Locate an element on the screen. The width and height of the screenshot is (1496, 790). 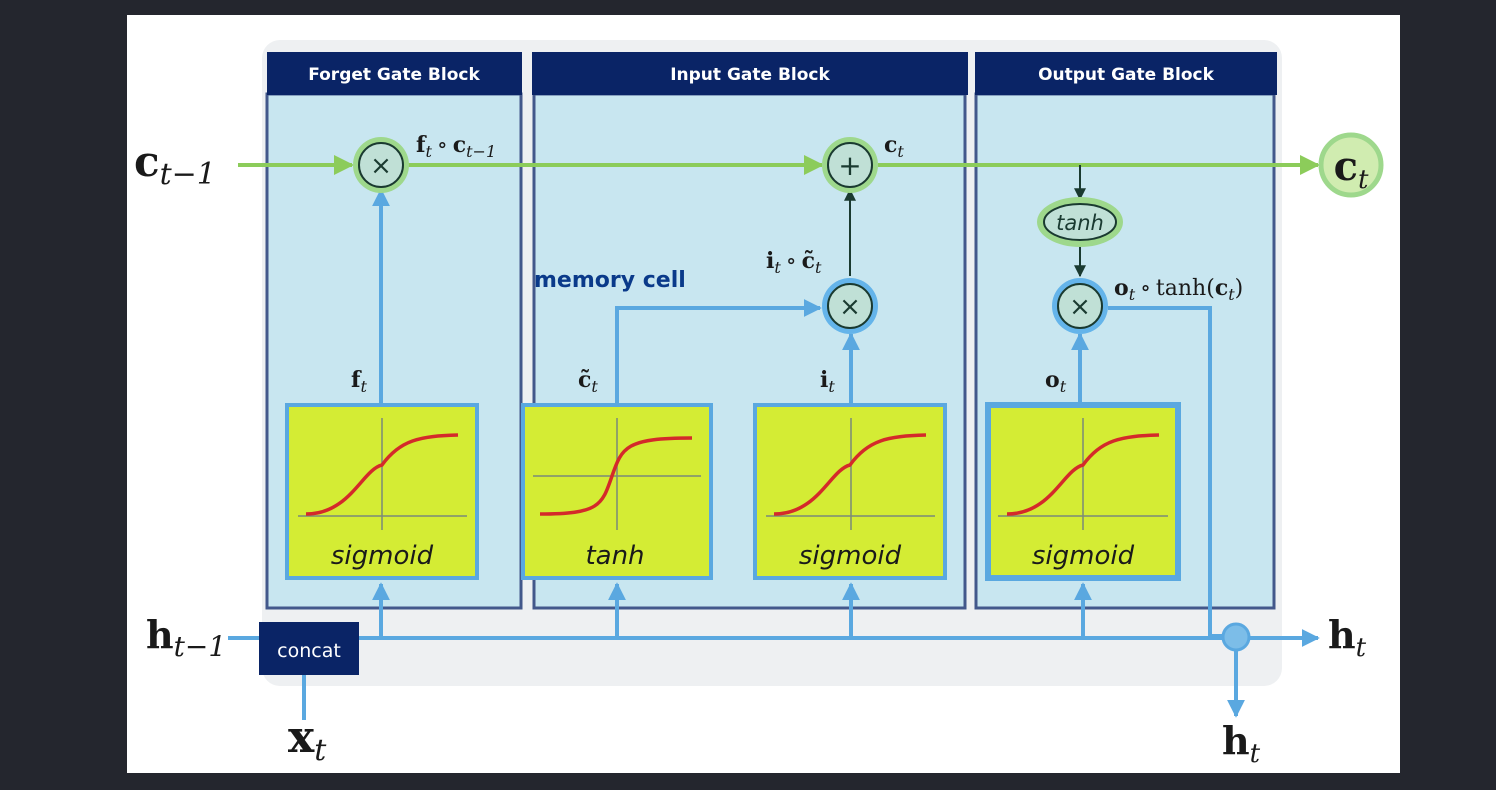
output-block-header is located at coordinates (1126, 73).